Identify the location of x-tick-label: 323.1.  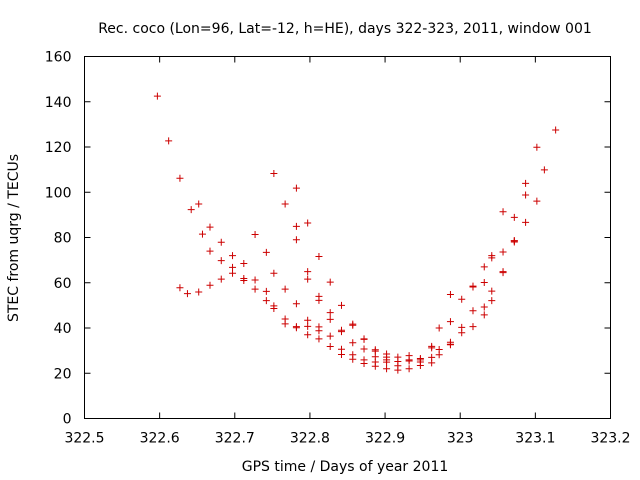
(535, 439).